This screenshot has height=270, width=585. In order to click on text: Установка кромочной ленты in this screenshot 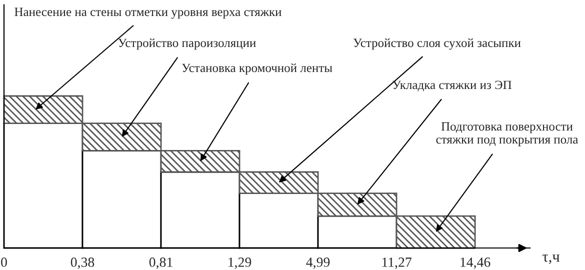, I will do `click(257, 69)`.